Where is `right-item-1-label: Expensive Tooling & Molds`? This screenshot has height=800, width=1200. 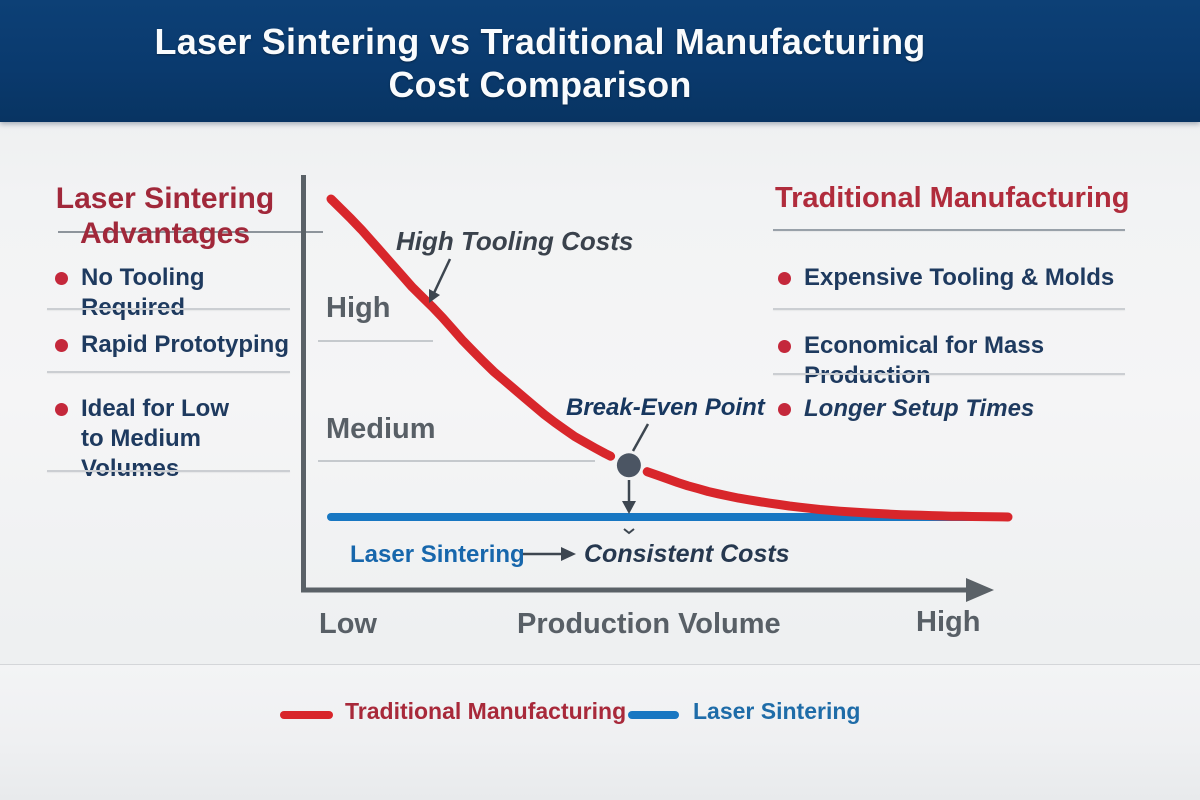 right-item-1-label: Expensive Tooling & Molds is located at coordinates (959, 277).